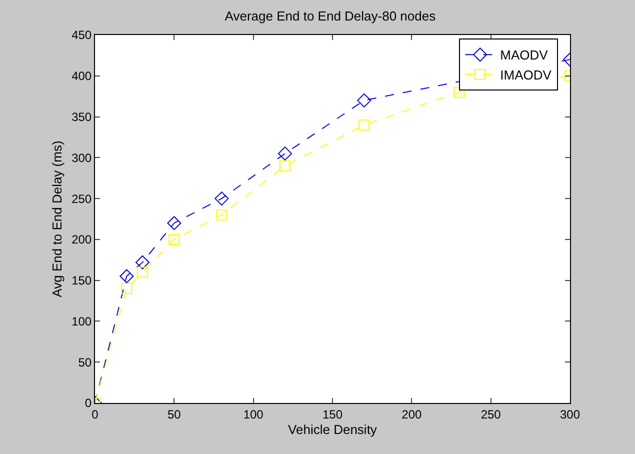 The width and height of the screenshot is (635, 454). What do you see at coordinates (491, 414) in the screenshot?
I see `x-tick-label: 250` at bounding box center [491, 414].